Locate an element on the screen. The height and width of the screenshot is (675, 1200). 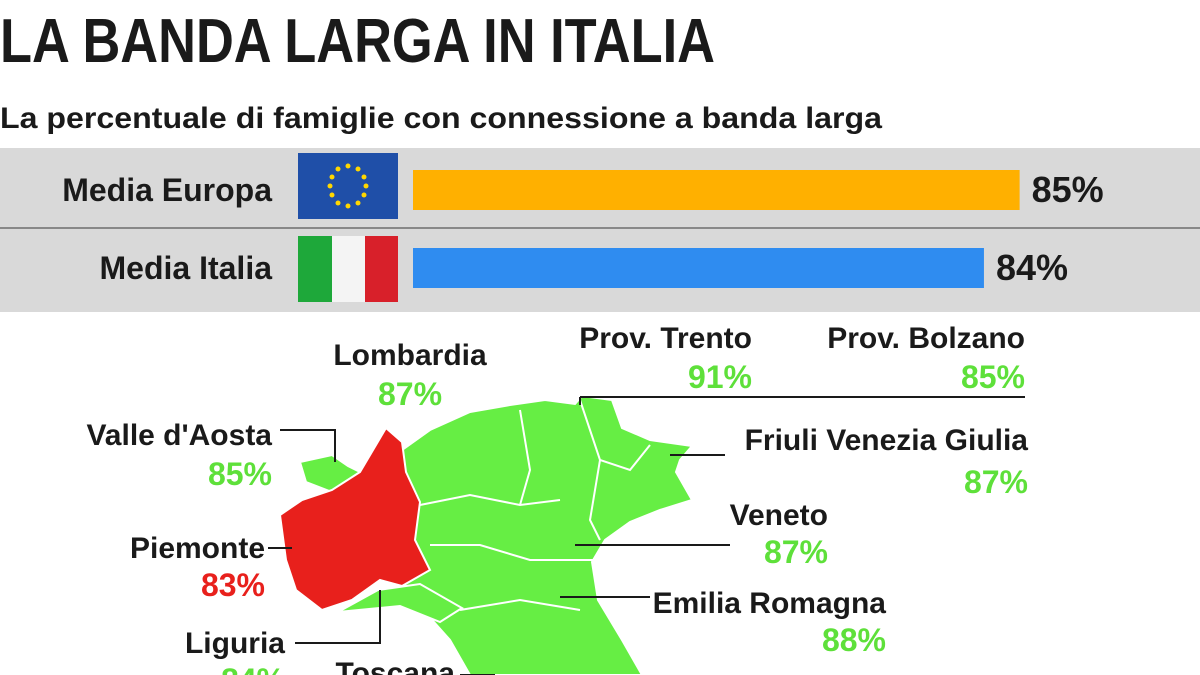
map is located at coordinates (486, 534).